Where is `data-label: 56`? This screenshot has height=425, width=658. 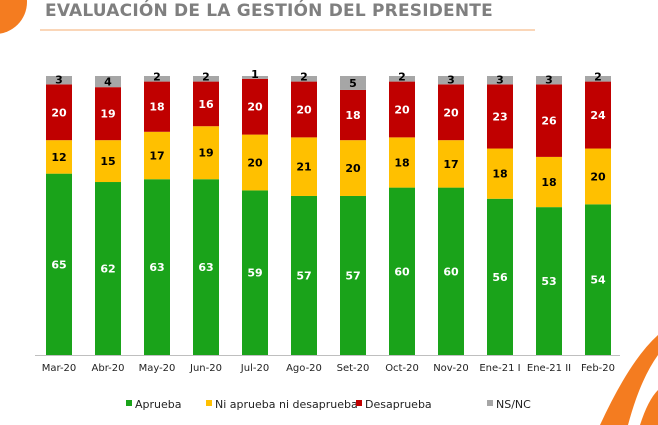
data-label: 56 is located at coordinates (500, 277).